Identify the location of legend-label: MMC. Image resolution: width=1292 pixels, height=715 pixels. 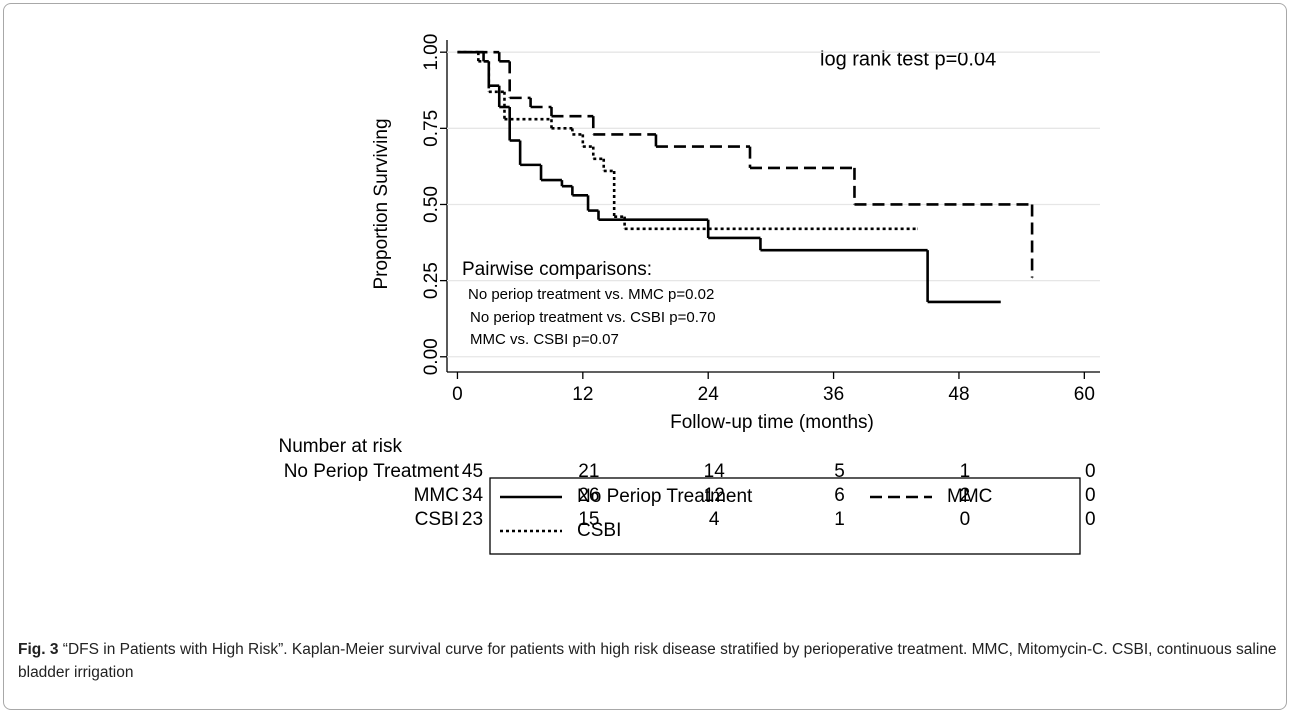
(969, 496).